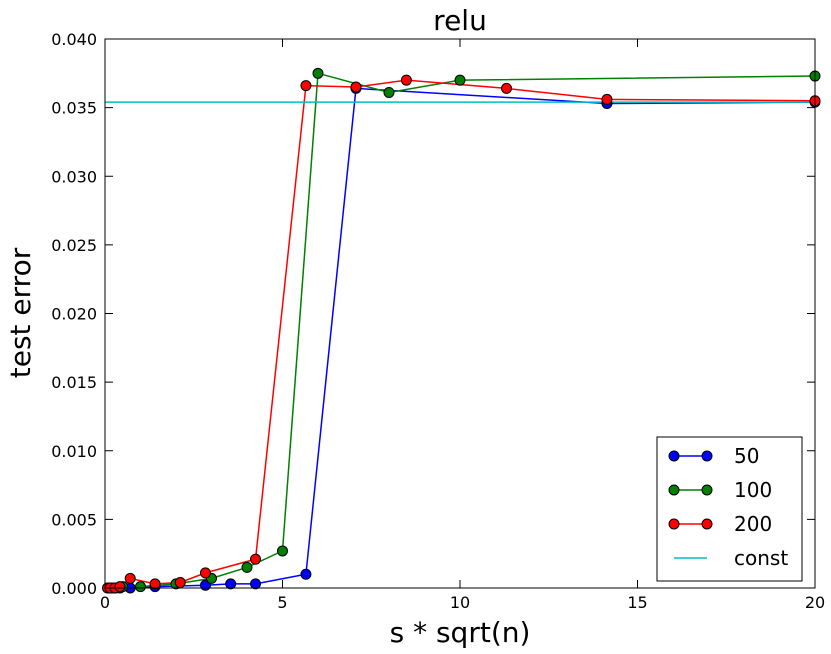 Image resolution: width=831 pixels, height=654 pixels. Describe the element at coordinates (282, 602) in the screenshot. I see `x-tick-label: 5` at that location.